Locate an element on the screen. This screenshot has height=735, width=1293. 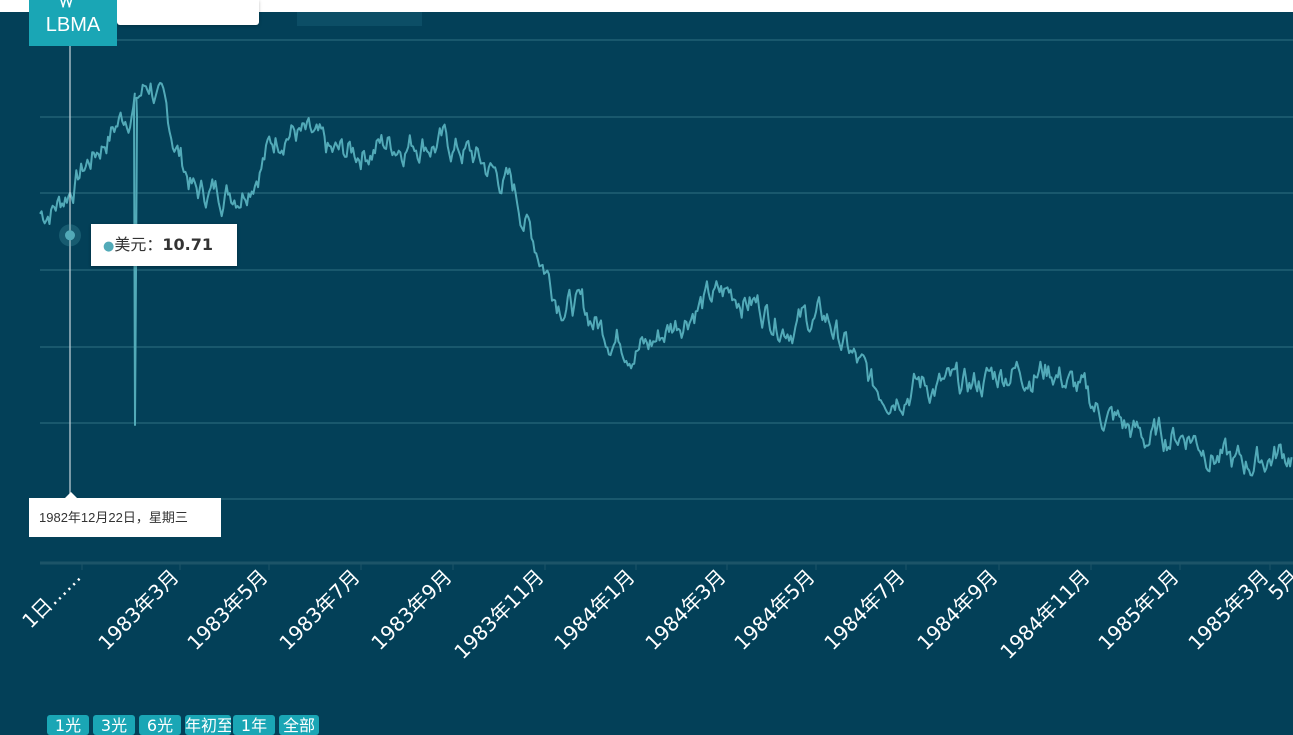
x-tick-label-9: 1984年7月 is located at coordinates (864, 610).